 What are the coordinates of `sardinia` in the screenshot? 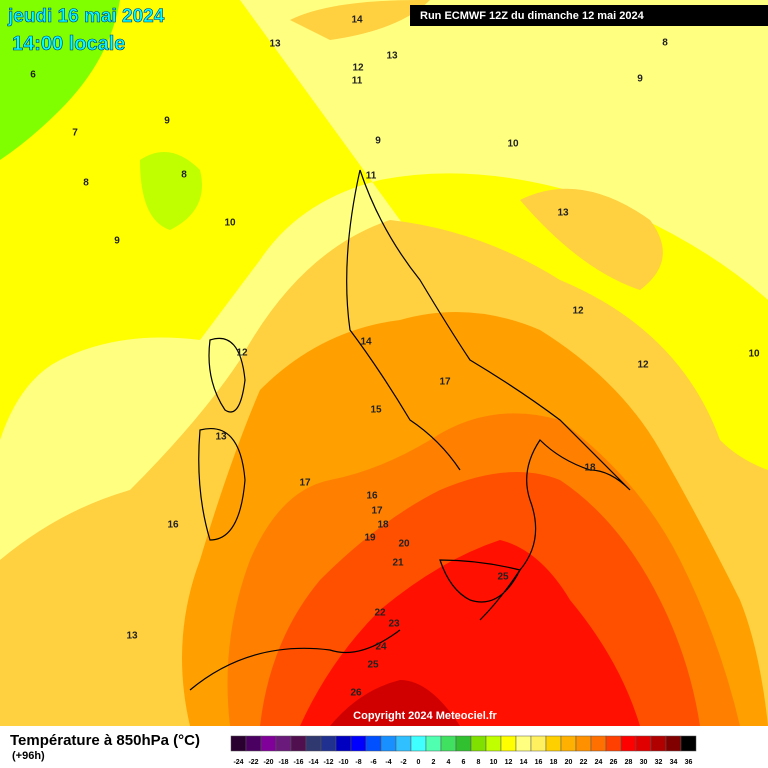 It's located at (222, 484).